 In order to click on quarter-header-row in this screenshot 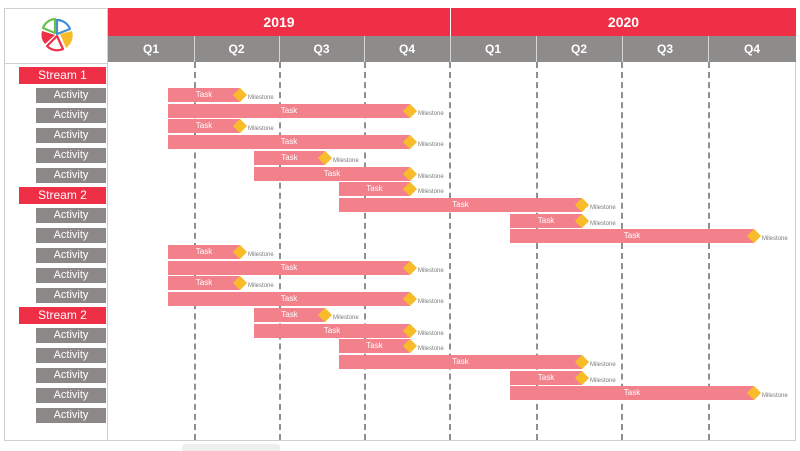, I will do `click(452, 49)`.